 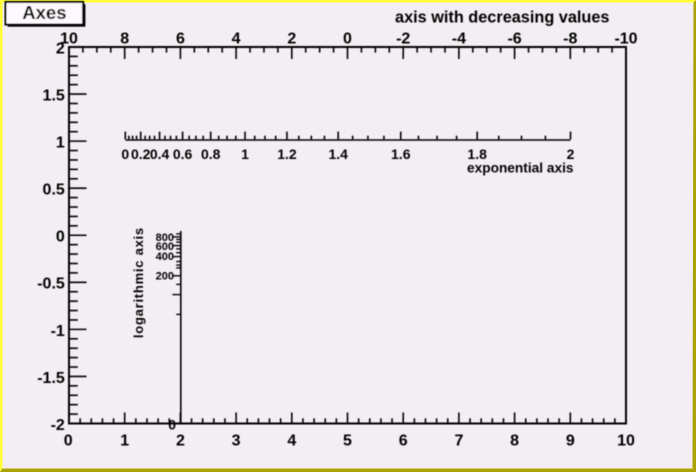 What do you see at coordinates (165, 247) in the screenshot?
I see `svg-text: 600` at bounding box center [165, 247].